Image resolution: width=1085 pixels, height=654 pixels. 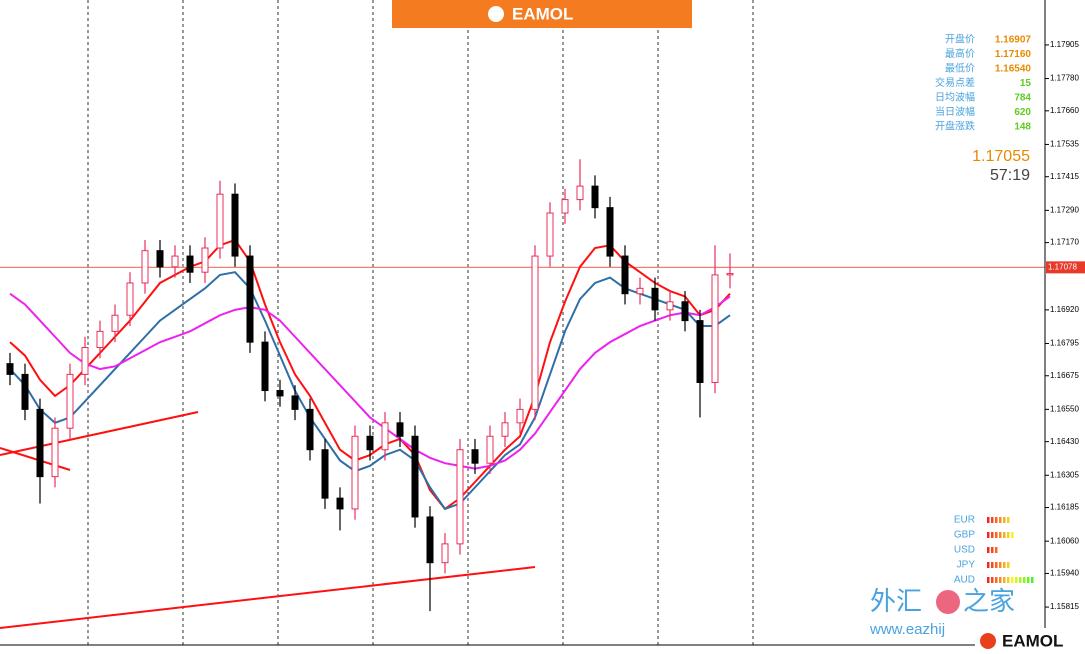 I want to click on panel-label: 当日波幅, so click(x=955, y=111).